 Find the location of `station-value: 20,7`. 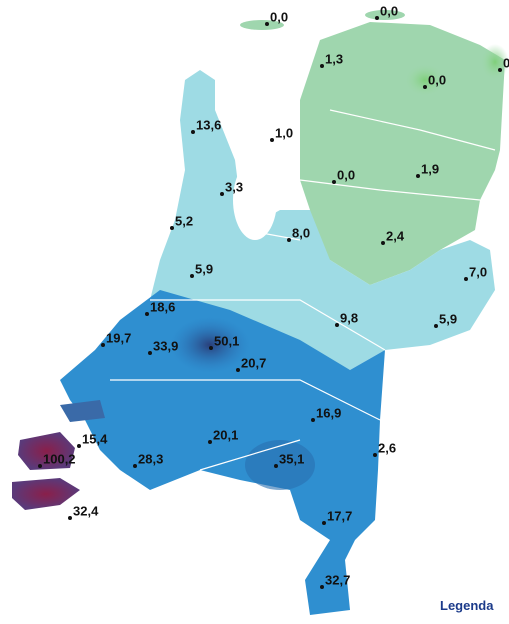

station-value: 20,7 is located at coordinates (253, 362).